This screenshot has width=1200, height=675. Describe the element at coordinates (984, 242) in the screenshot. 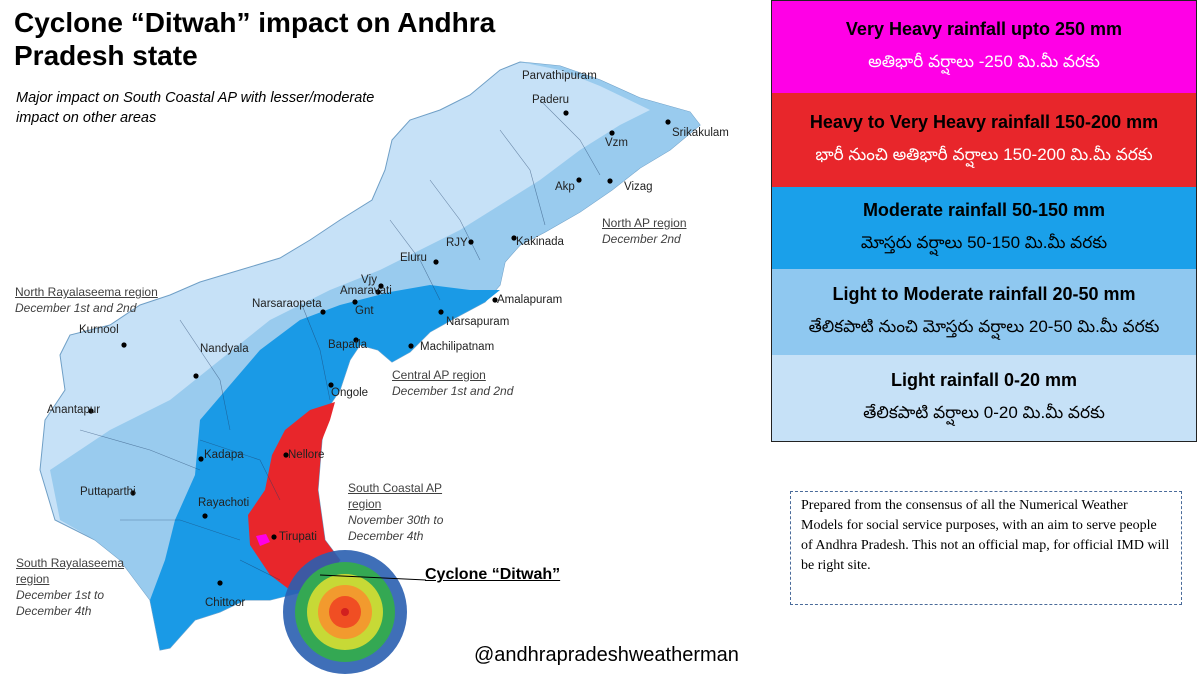

I see `legend-telugu: మోస్తరు వర్షాలు 50-150 మి.మీ వరకు` at that location.